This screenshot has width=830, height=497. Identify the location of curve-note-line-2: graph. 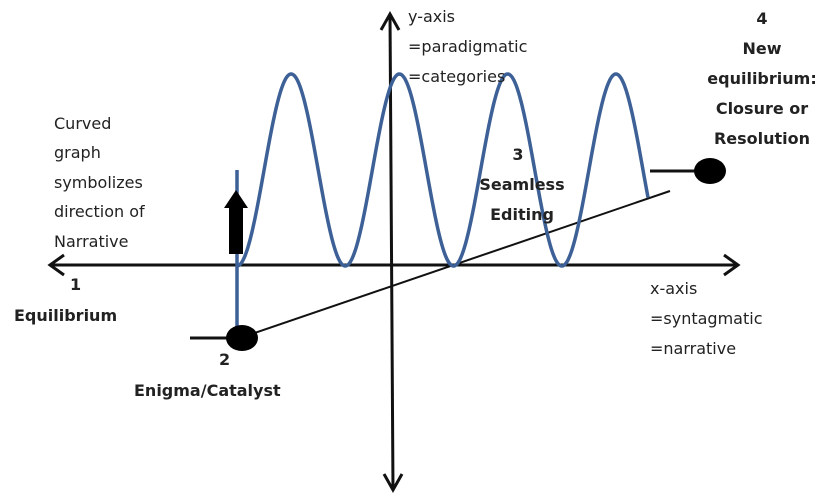
(77, 152).